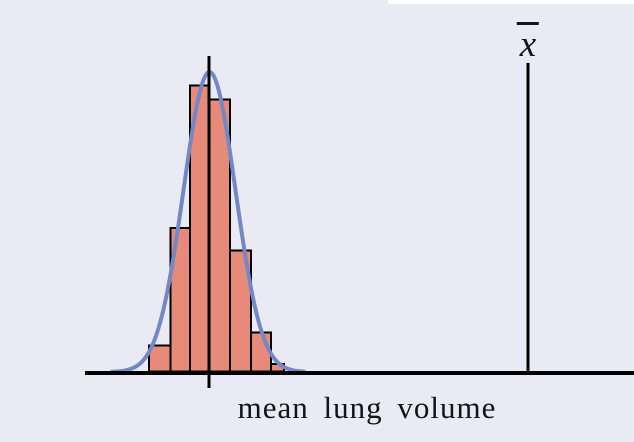  What do you see at coordinates (367, 407) in the screenshot?
I see `x-axis-label: mean lung volume` at bounding box center [367, 407].